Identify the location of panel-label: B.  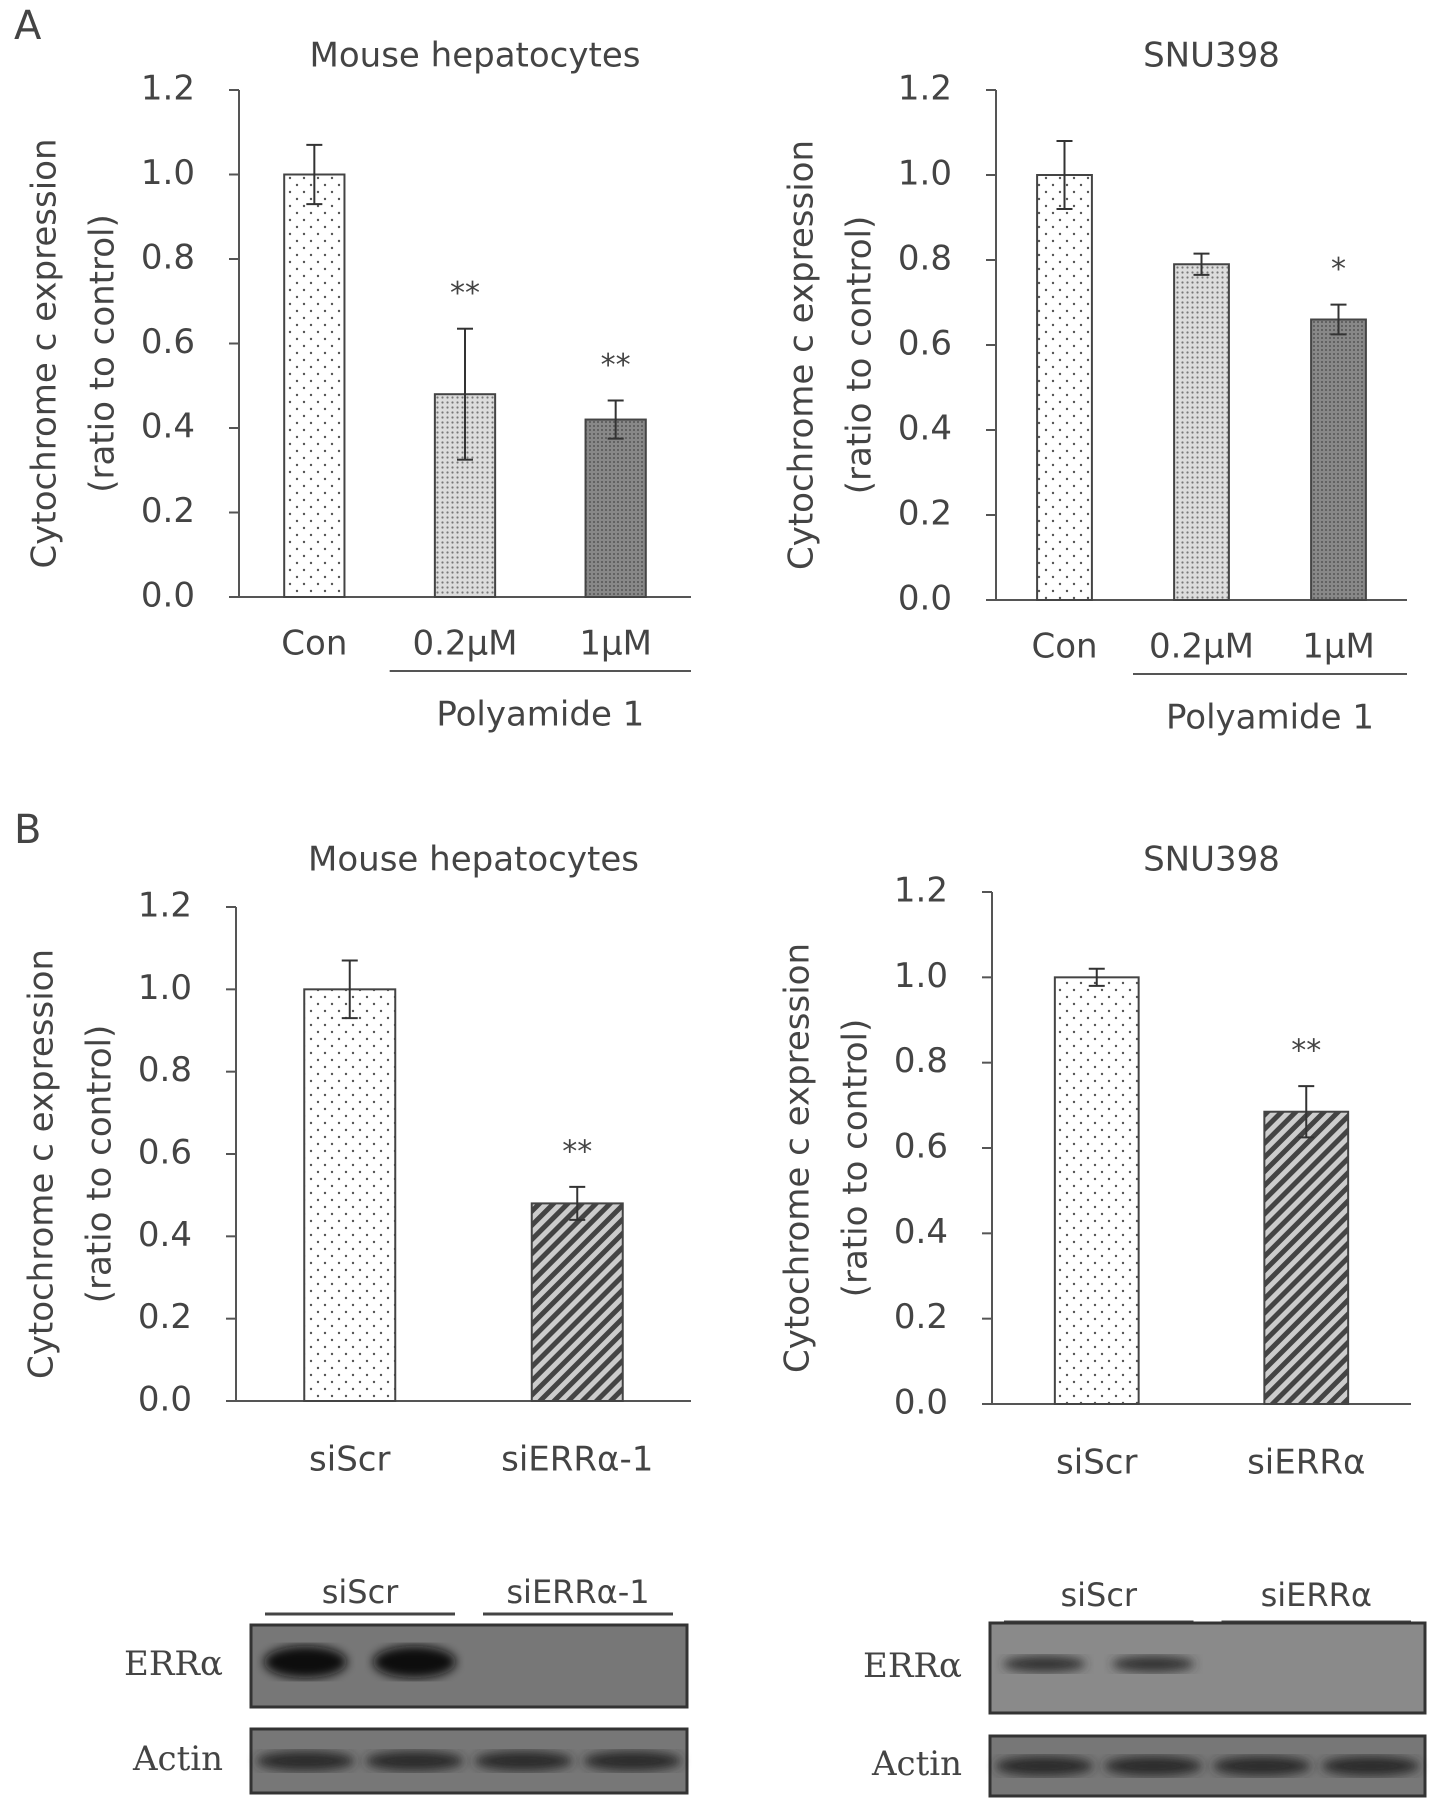
(27, 830).